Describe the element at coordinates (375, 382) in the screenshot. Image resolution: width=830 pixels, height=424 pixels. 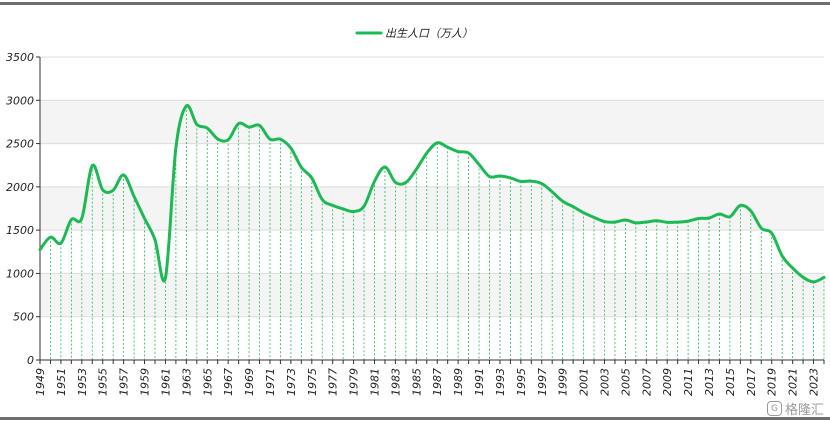
I see `x-tick-label-1981: 1981` at that location.